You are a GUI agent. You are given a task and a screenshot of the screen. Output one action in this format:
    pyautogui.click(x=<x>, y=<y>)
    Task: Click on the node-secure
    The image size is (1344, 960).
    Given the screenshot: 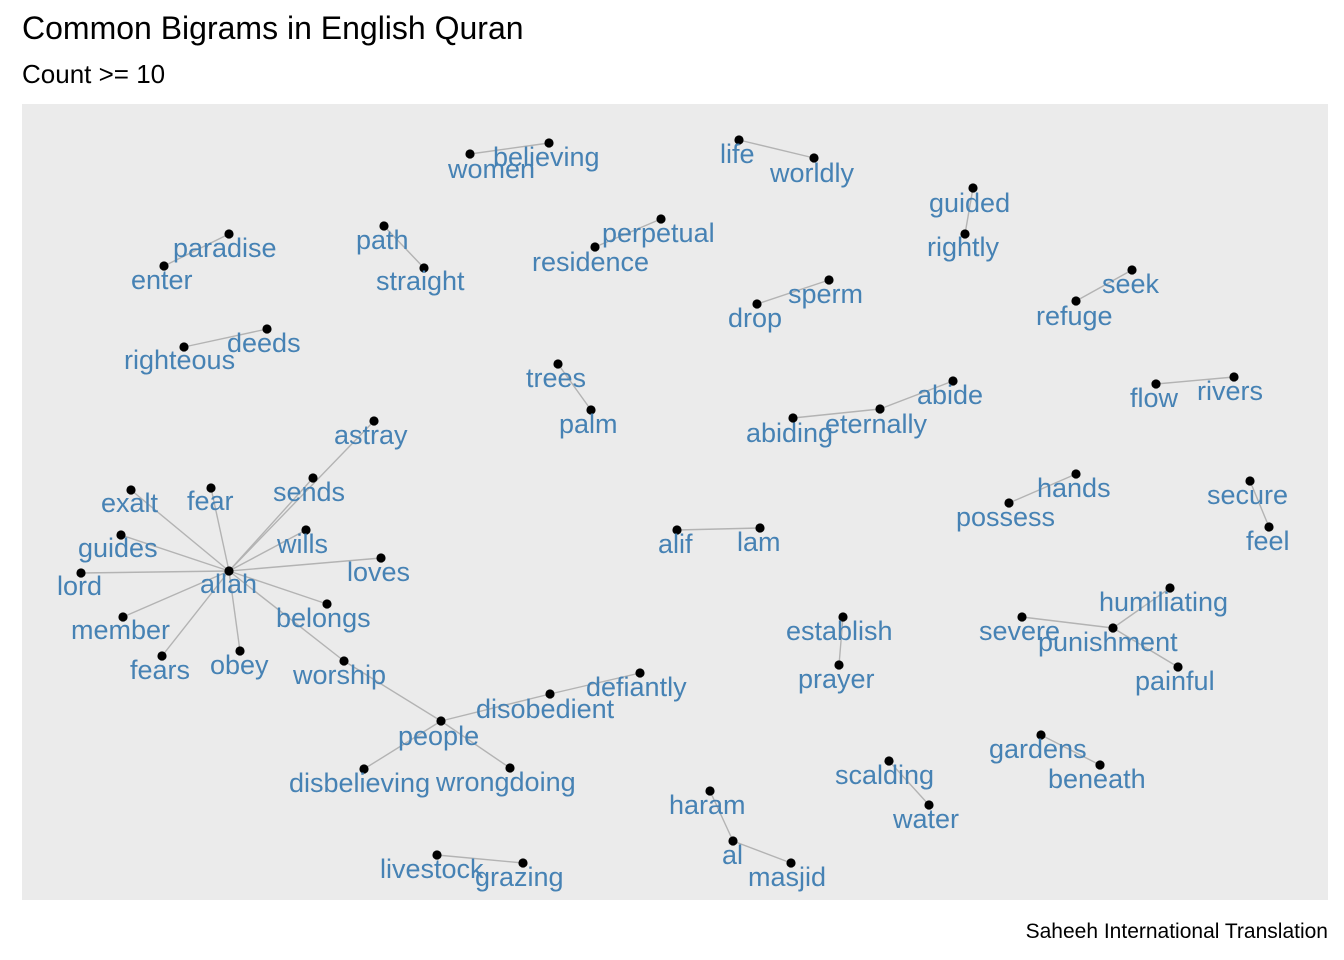 What is the action you would take?
    pyautogui.click(x=1250, y=481)
    